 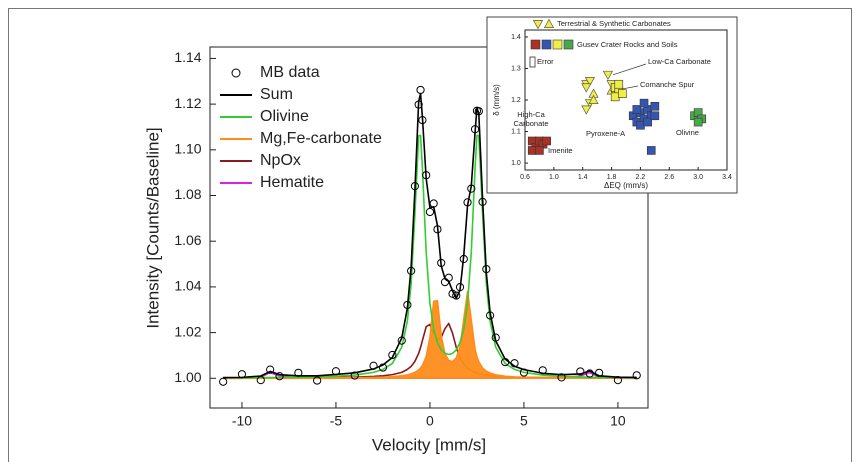 What do you see at coordinates (187, 149) in the screenshot?
I see `y-tick-label: 1.10` at bounding box center [187, 149].